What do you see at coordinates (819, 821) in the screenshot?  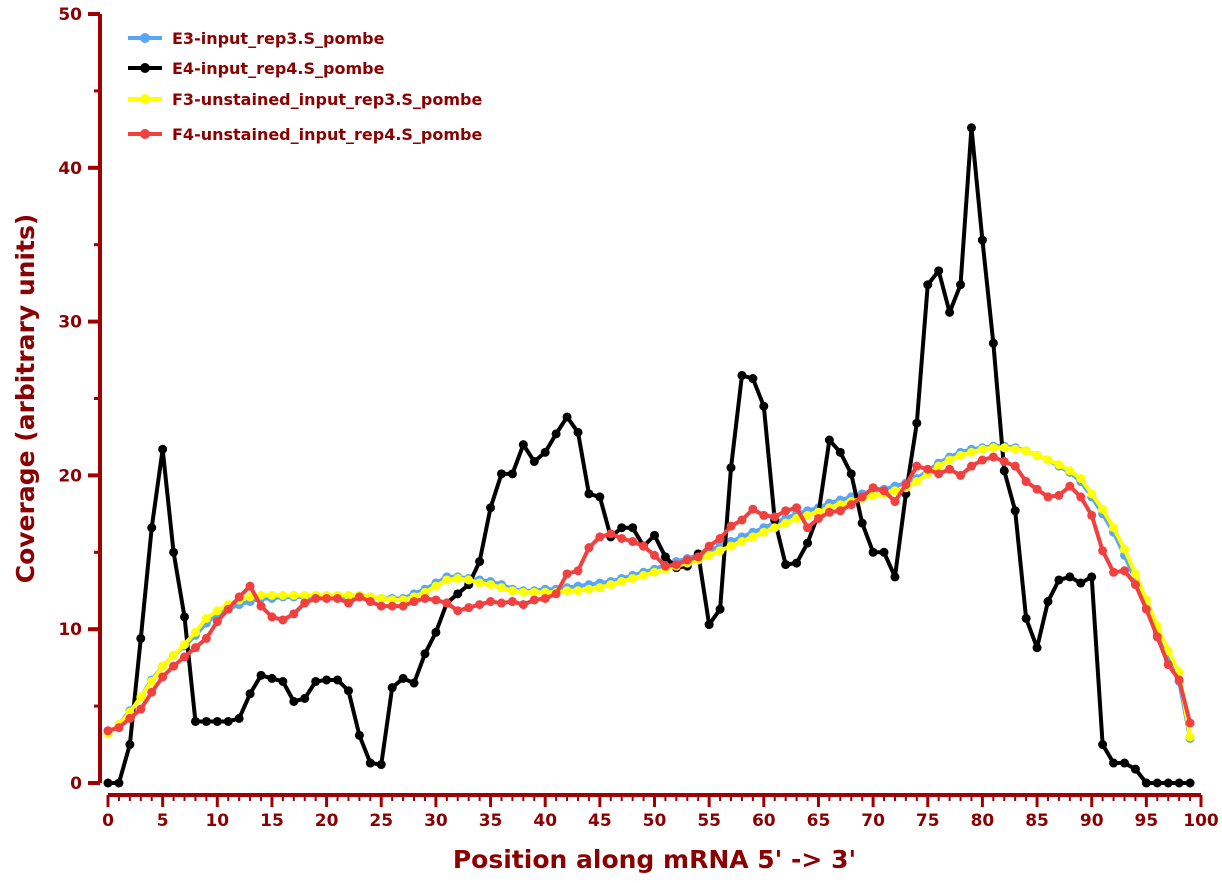 I see `x-tick-label: 65` at bounding box center [819, 821].